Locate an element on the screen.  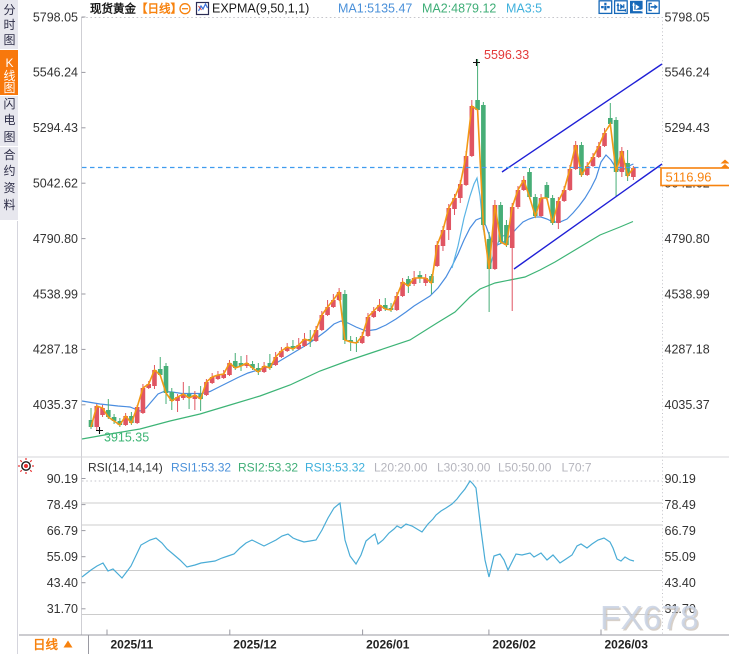
svg-text: 5116.96 is located at coordinates (689, 177).